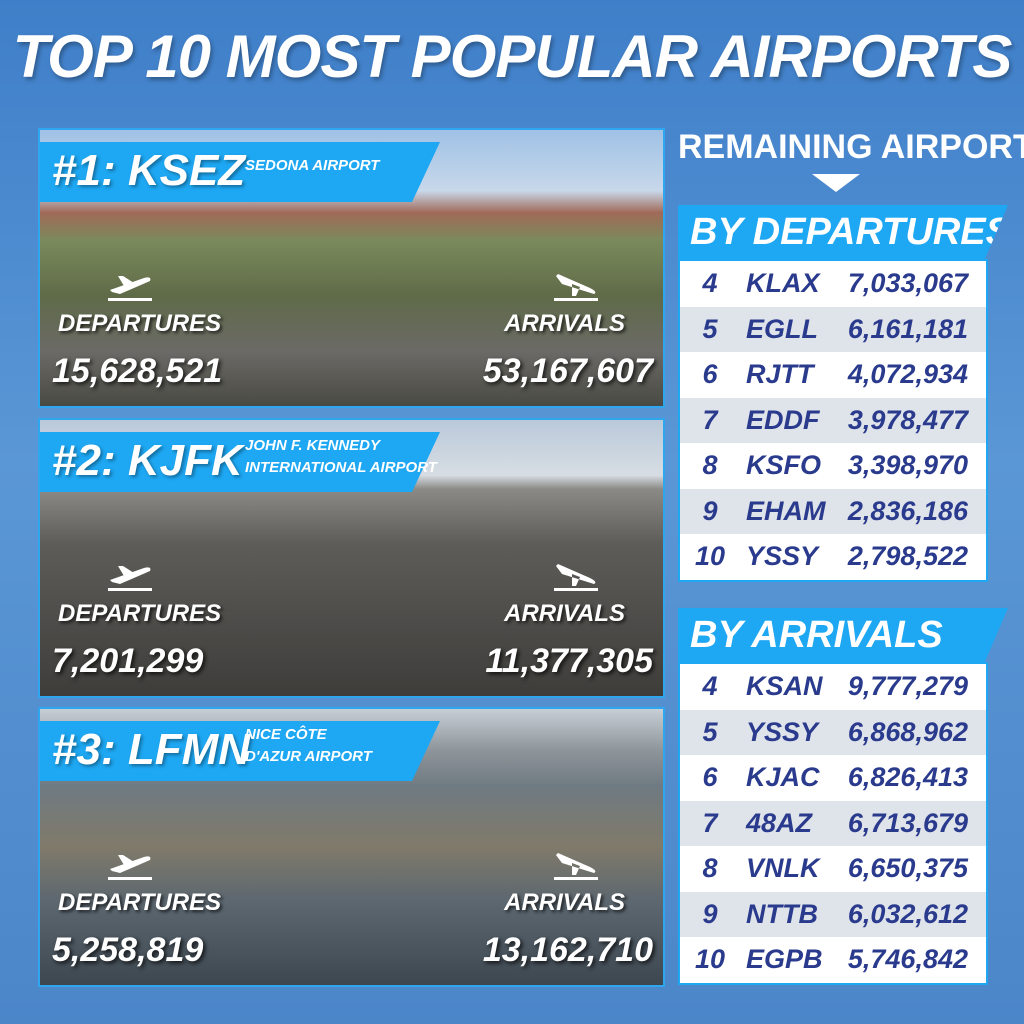 Image resolution: width=1024 pixels, height=1024 pixels. I want to click on table-row: 8 VNLK 6,650,375, so click(833, 869).